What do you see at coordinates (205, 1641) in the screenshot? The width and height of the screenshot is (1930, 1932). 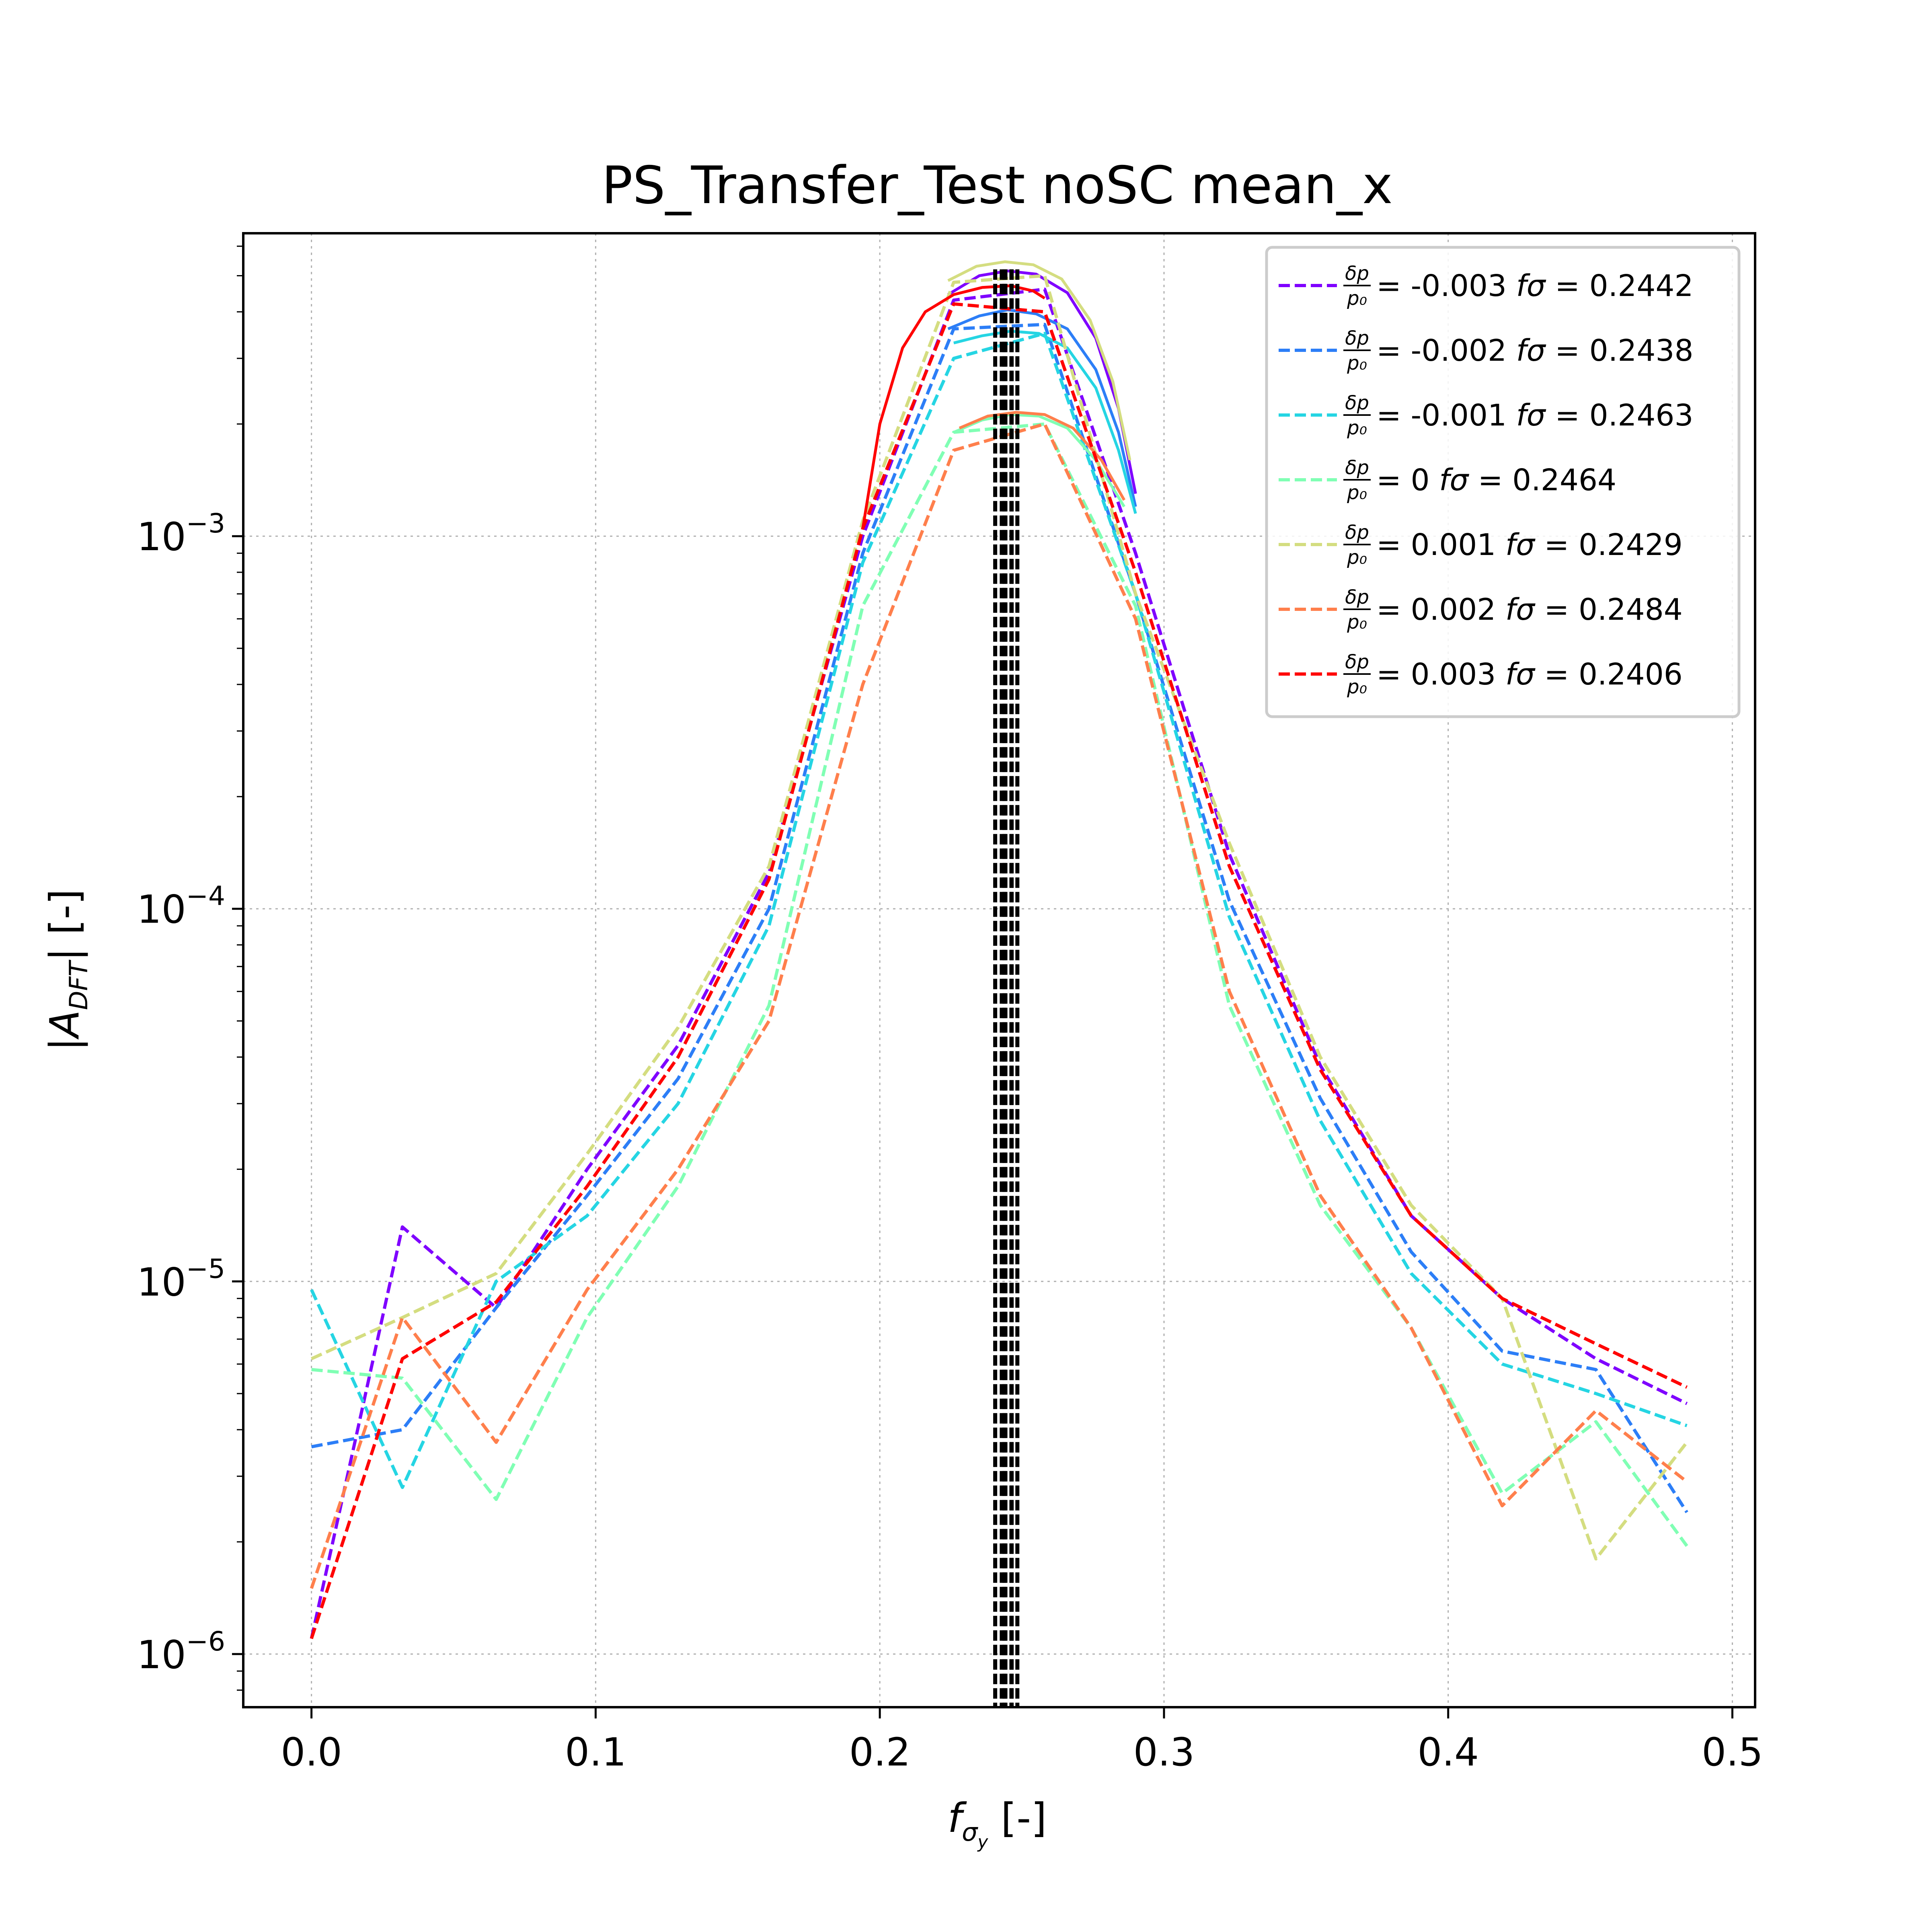 I see `y-tick-exponent: −6` at bounding box center [205, 1641].